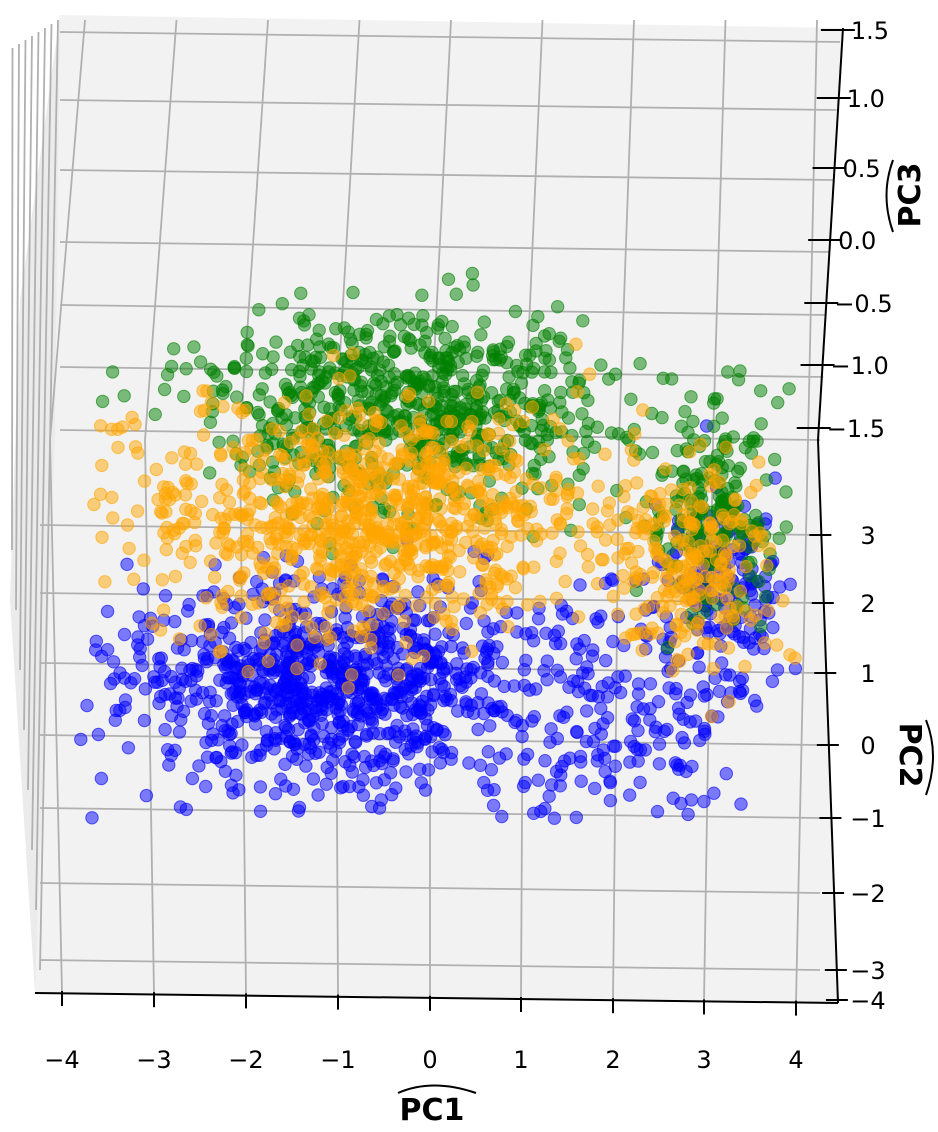 The image size is (938, 1132). Describe the element at coordinates (867, 674) in the screenshot. I see `y-tick-label: 1` at that location.